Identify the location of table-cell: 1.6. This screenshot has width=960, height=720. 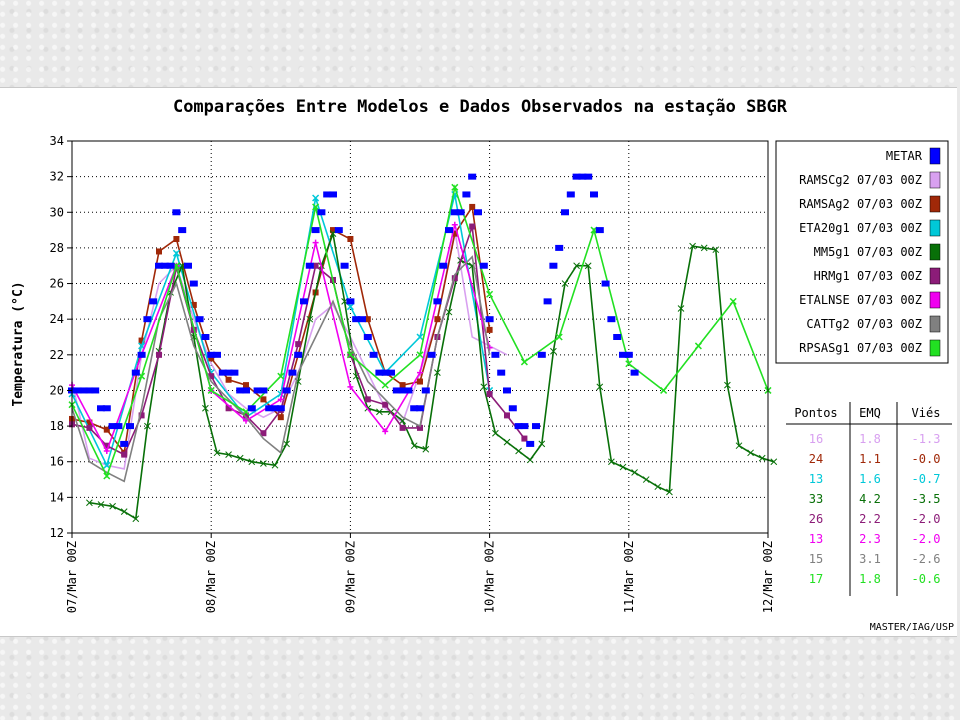
(870, 479).